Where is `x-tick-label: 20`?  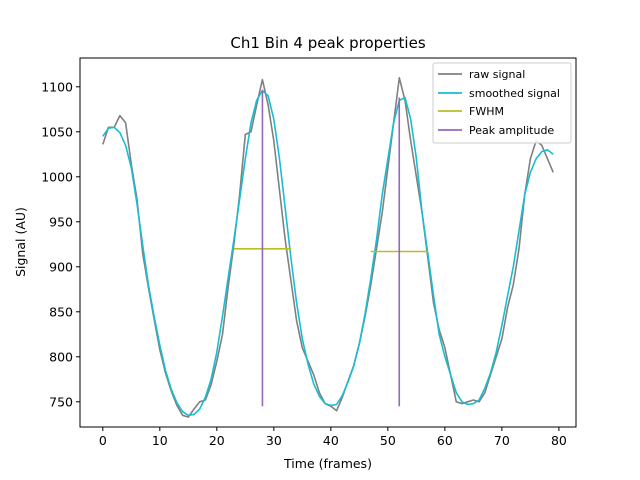
x-tick-label: 20 is located at coordinates (217, 440).